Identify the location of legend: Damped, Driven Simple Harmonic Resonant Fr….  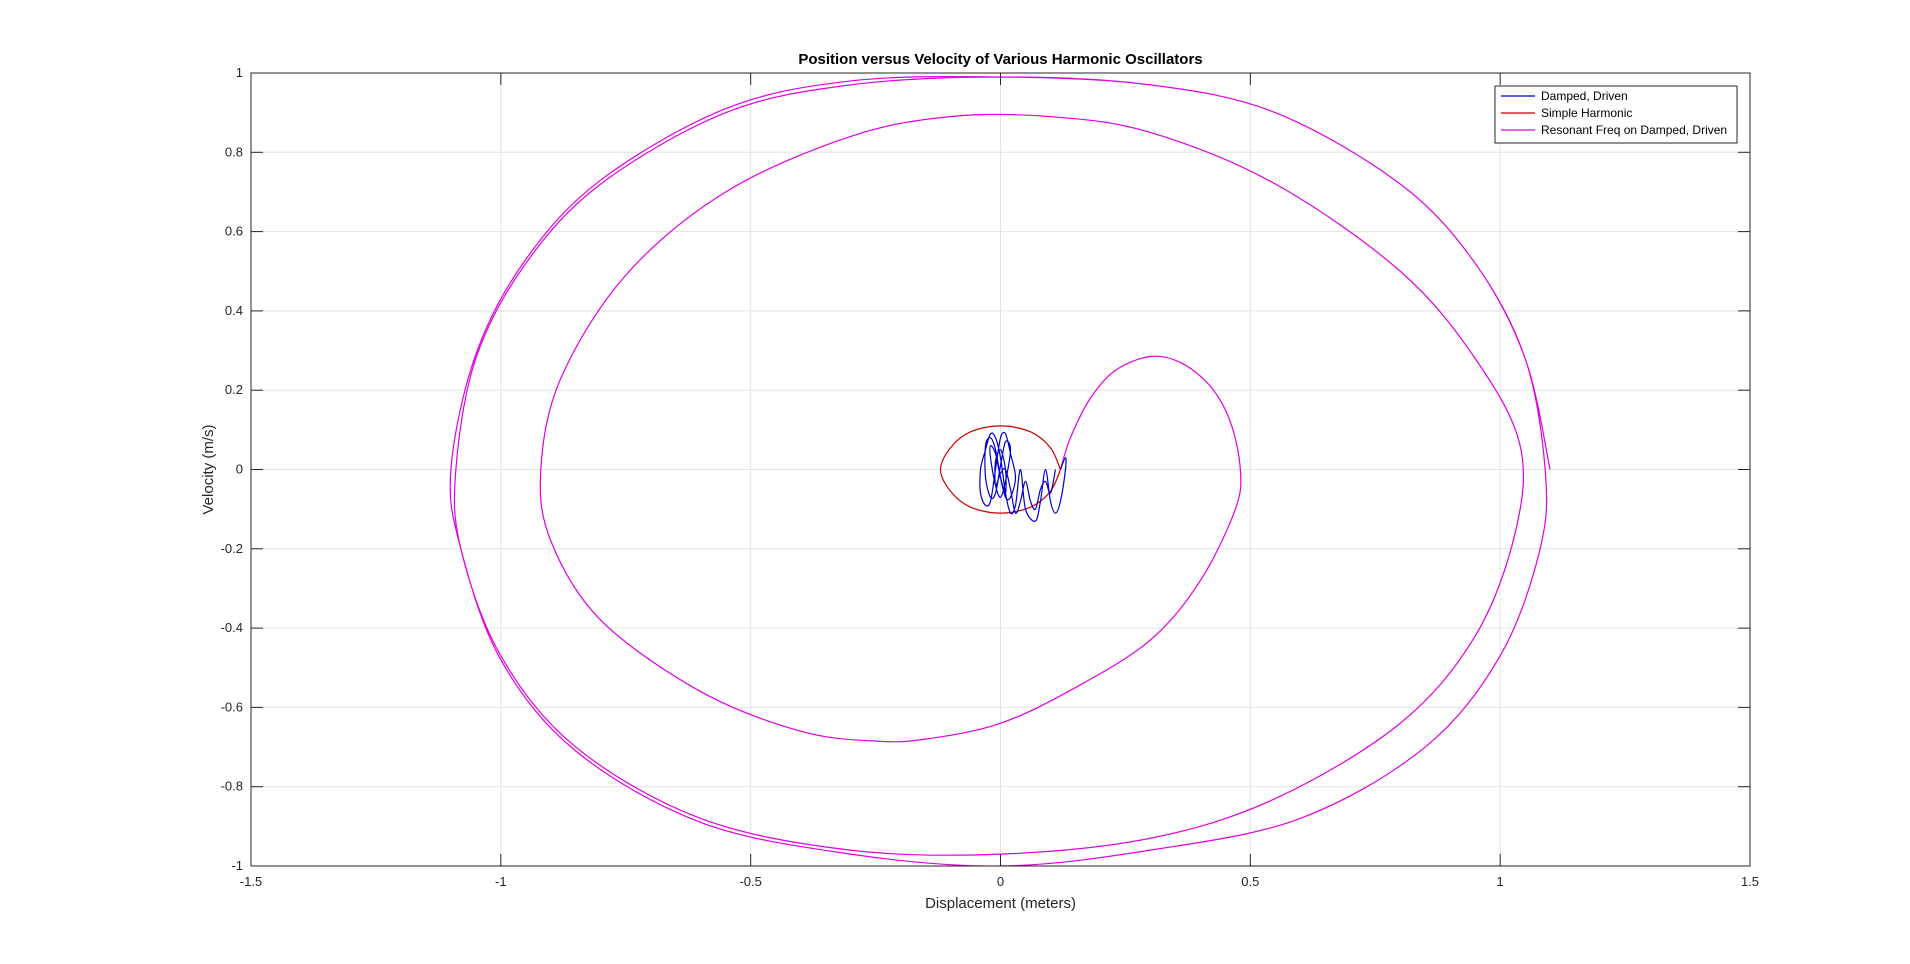
(1616, 114).